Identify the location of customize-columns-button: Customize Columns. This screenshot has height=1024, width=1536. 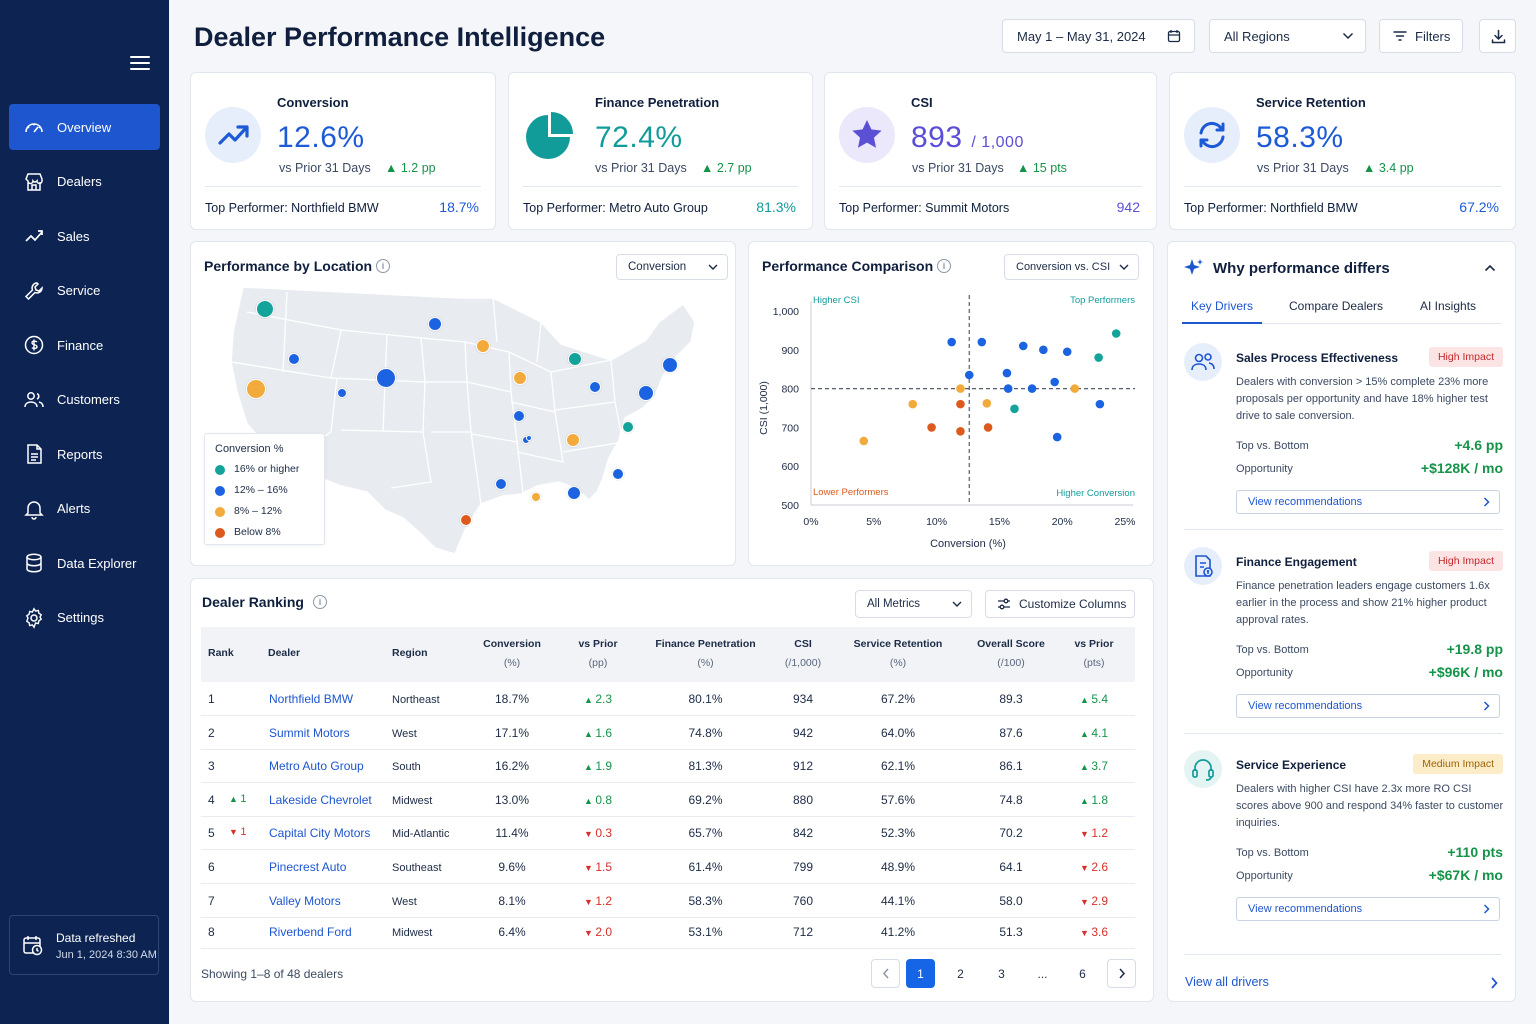
(1060, 604).